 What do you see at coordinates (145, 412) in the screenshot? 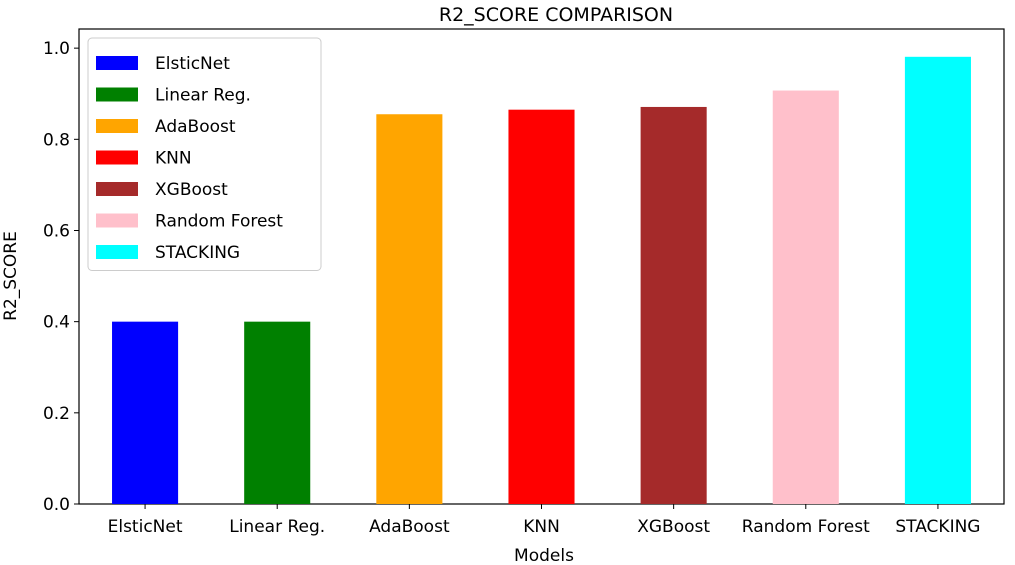
I see `bar-elsticnet` at bounding box center [145, 412].